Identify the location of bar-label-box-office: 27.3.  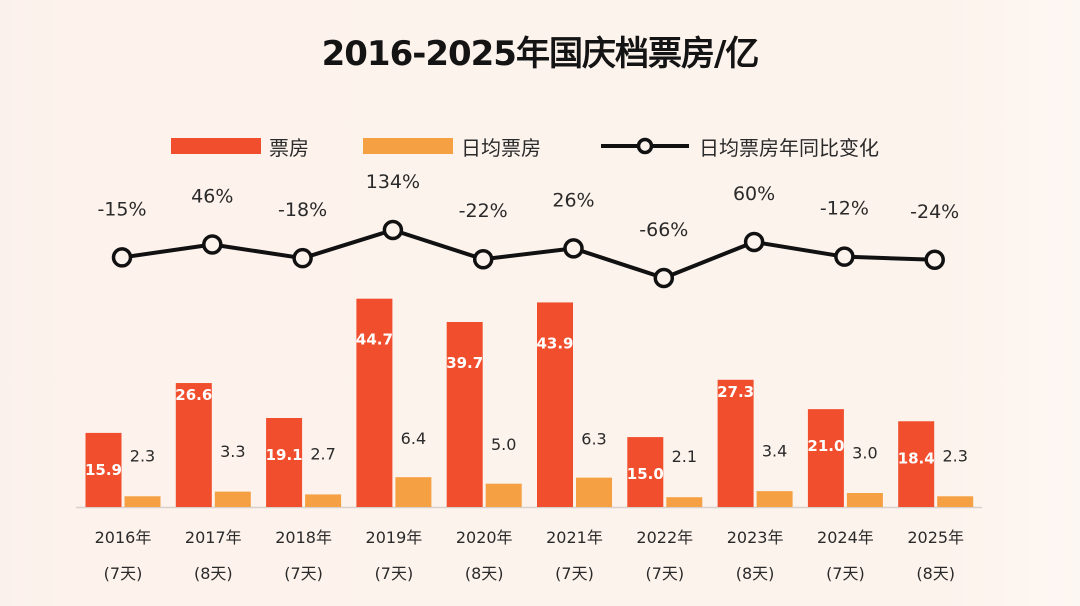
(735, 392).